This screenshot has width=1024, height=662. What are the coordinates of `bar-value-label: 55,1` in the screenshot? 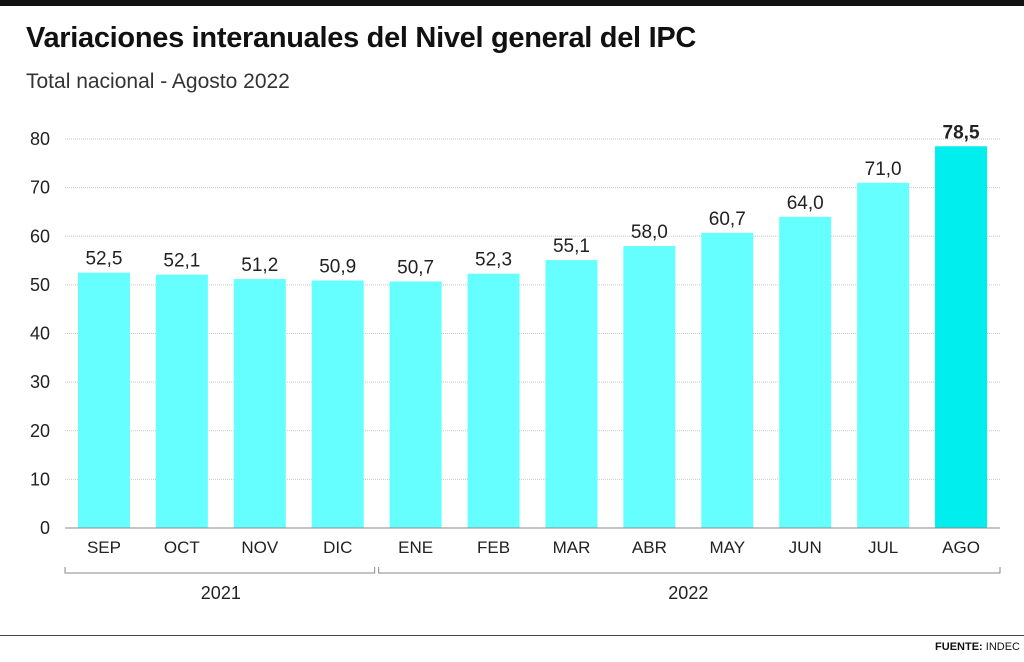 It's located at (571, 246).